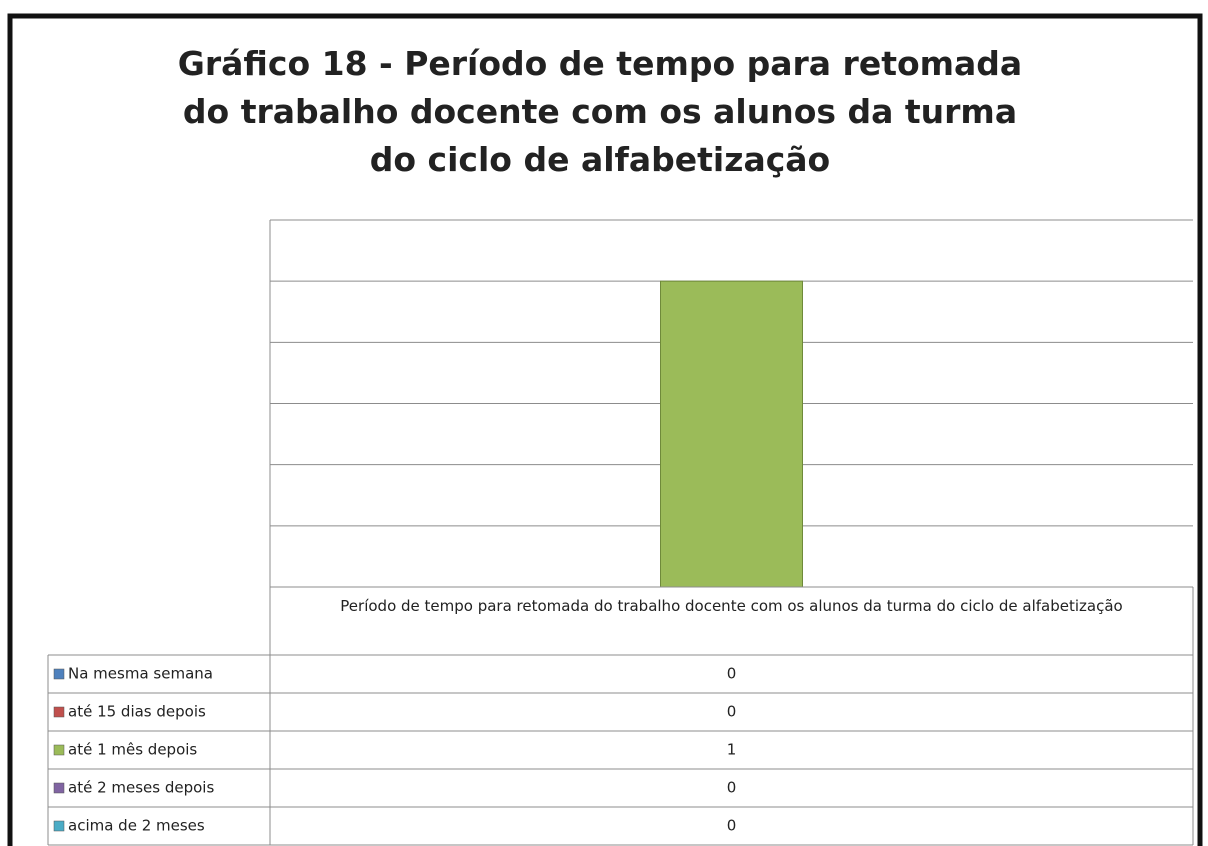 This screenshot has height=846, width=1208. I want to click on bar, so click(731, 434).